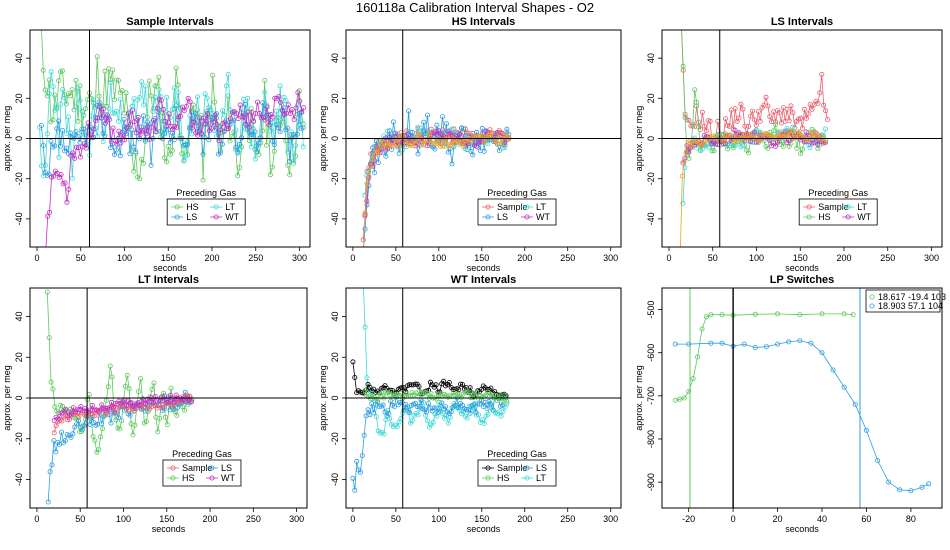  Describe the element at coordinates (475, 7) in the screenshot. I see `figure-title: 160118a Calibration Interval Shapes - O2` at that location.